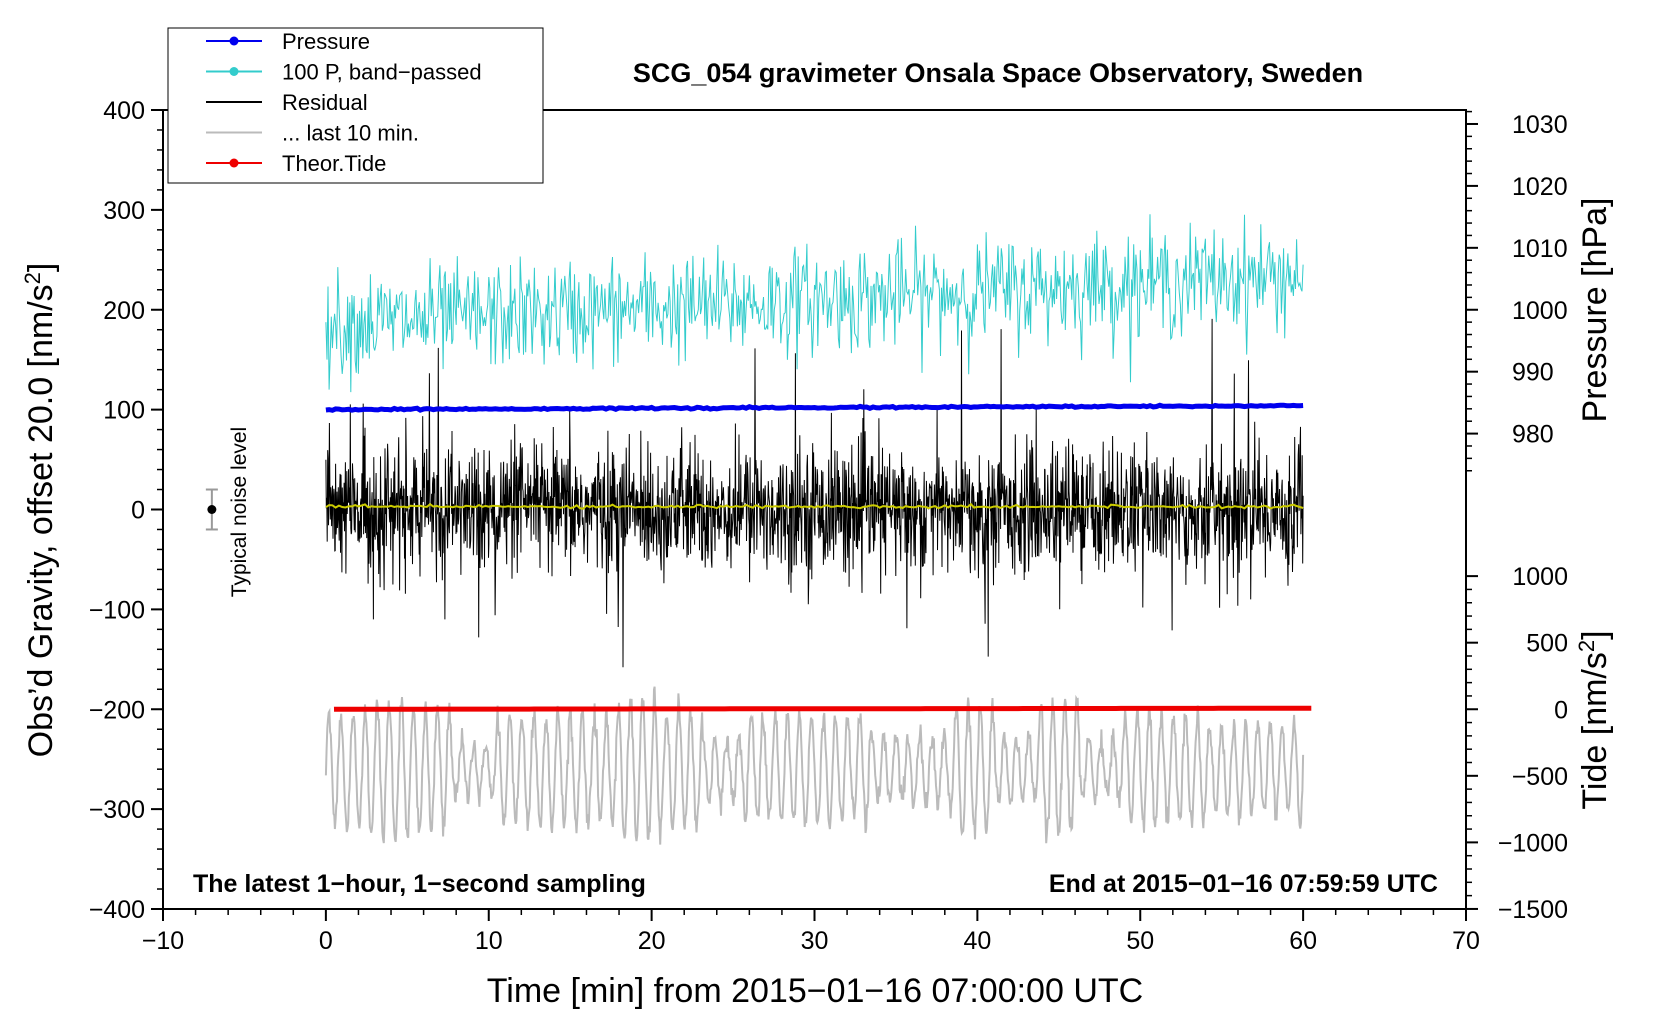 The width and height of the screenshot is (1660, 1020). Describe the element at coordinates (814, 407) in the screenshot. I see `series-pressure` at that location.